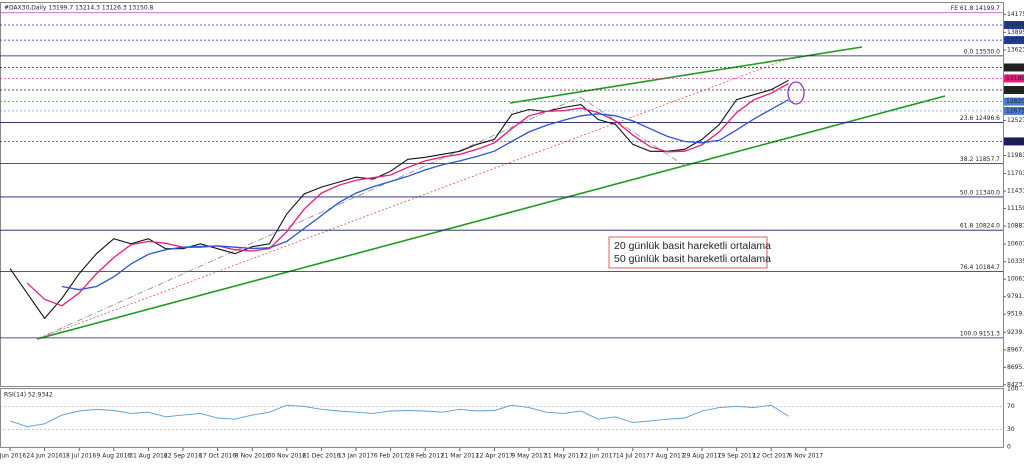  I want to click on x-tick-label: 22 Sep 2016, so click(183, 456).